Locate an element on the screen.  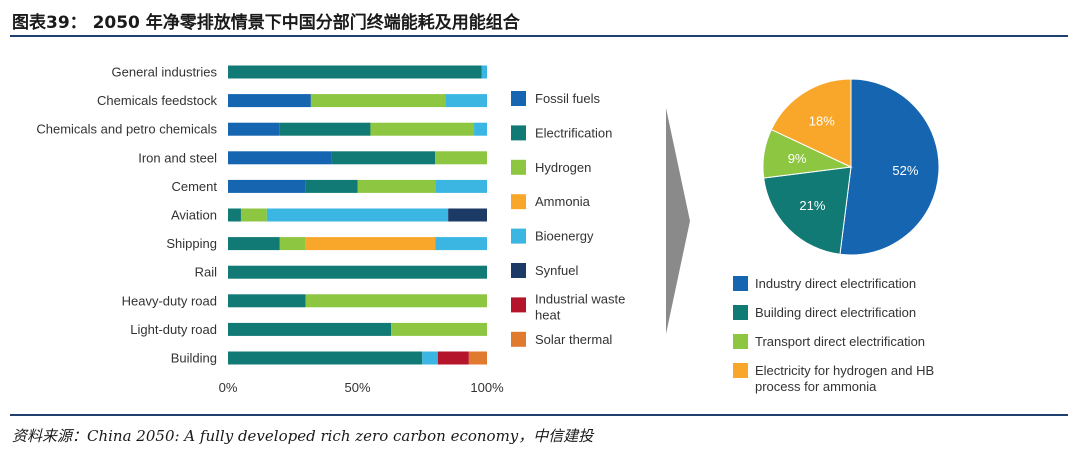
bar-building-electrification is located at coordinates (325, 358).